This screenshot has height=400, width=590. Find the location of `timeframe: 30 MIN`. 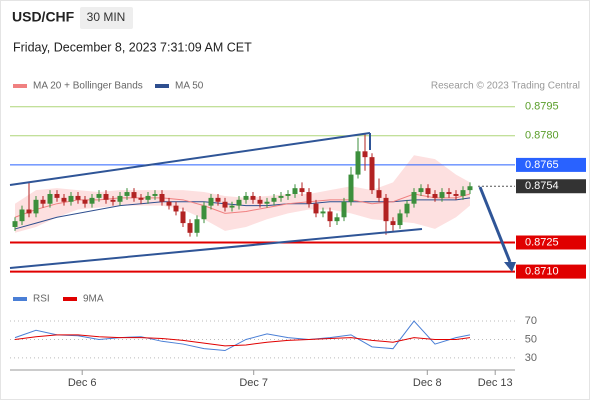

timeframe: 30 MIN is located at coordinates (106, 17).